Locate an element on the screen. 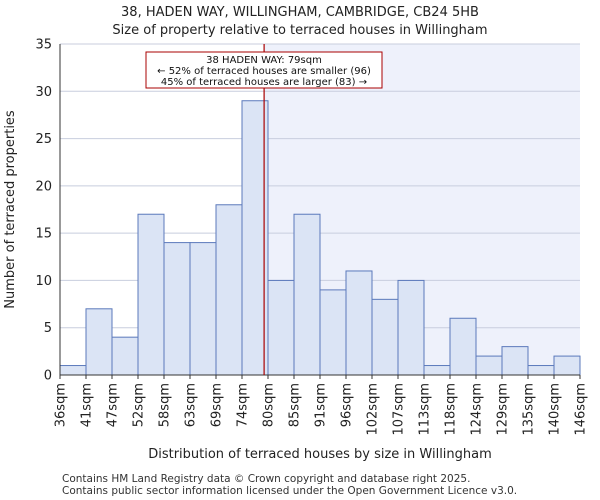  annotation-box is located at coordinates (264, 70).